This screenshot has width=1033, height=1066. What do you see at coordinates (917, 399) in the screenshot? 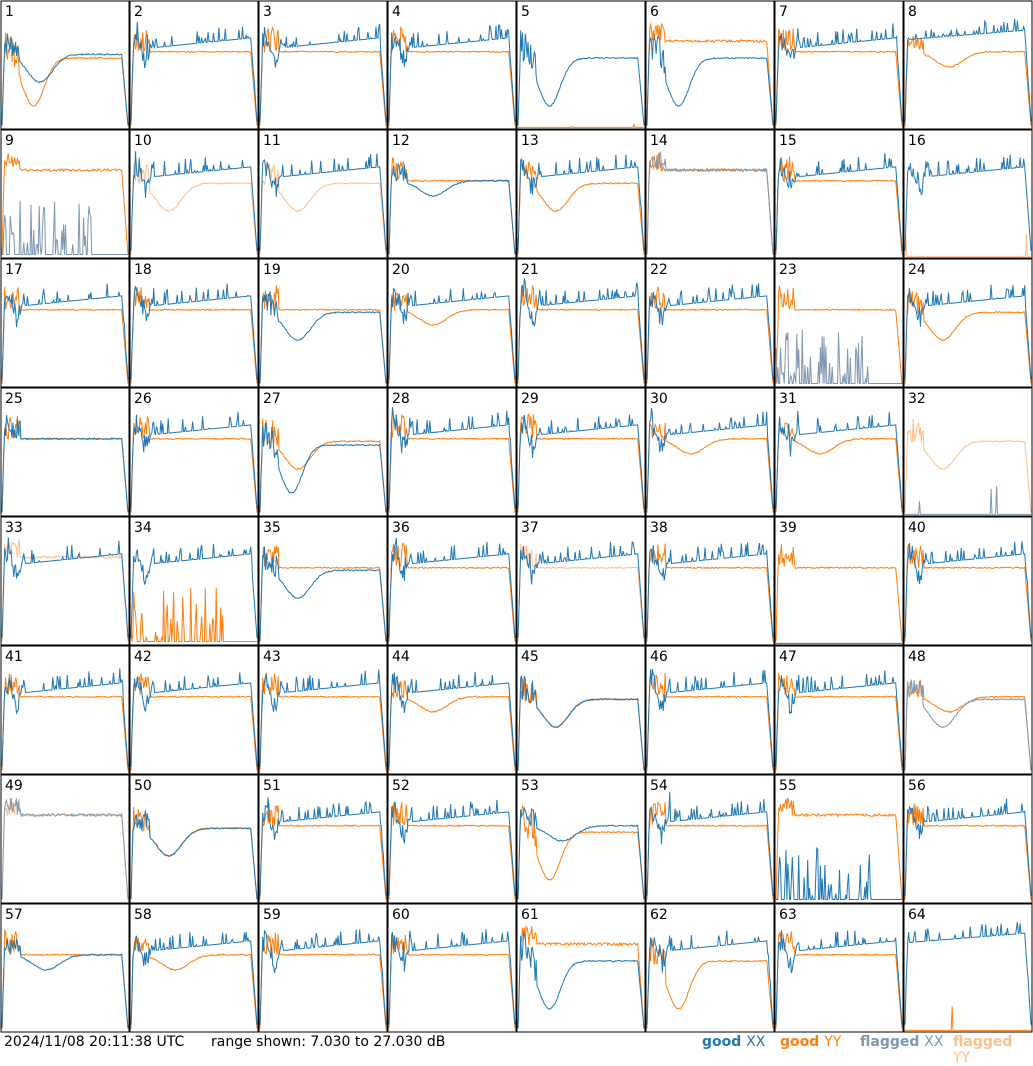
I see `panel-label: 32` at bounding box center [917, 399].